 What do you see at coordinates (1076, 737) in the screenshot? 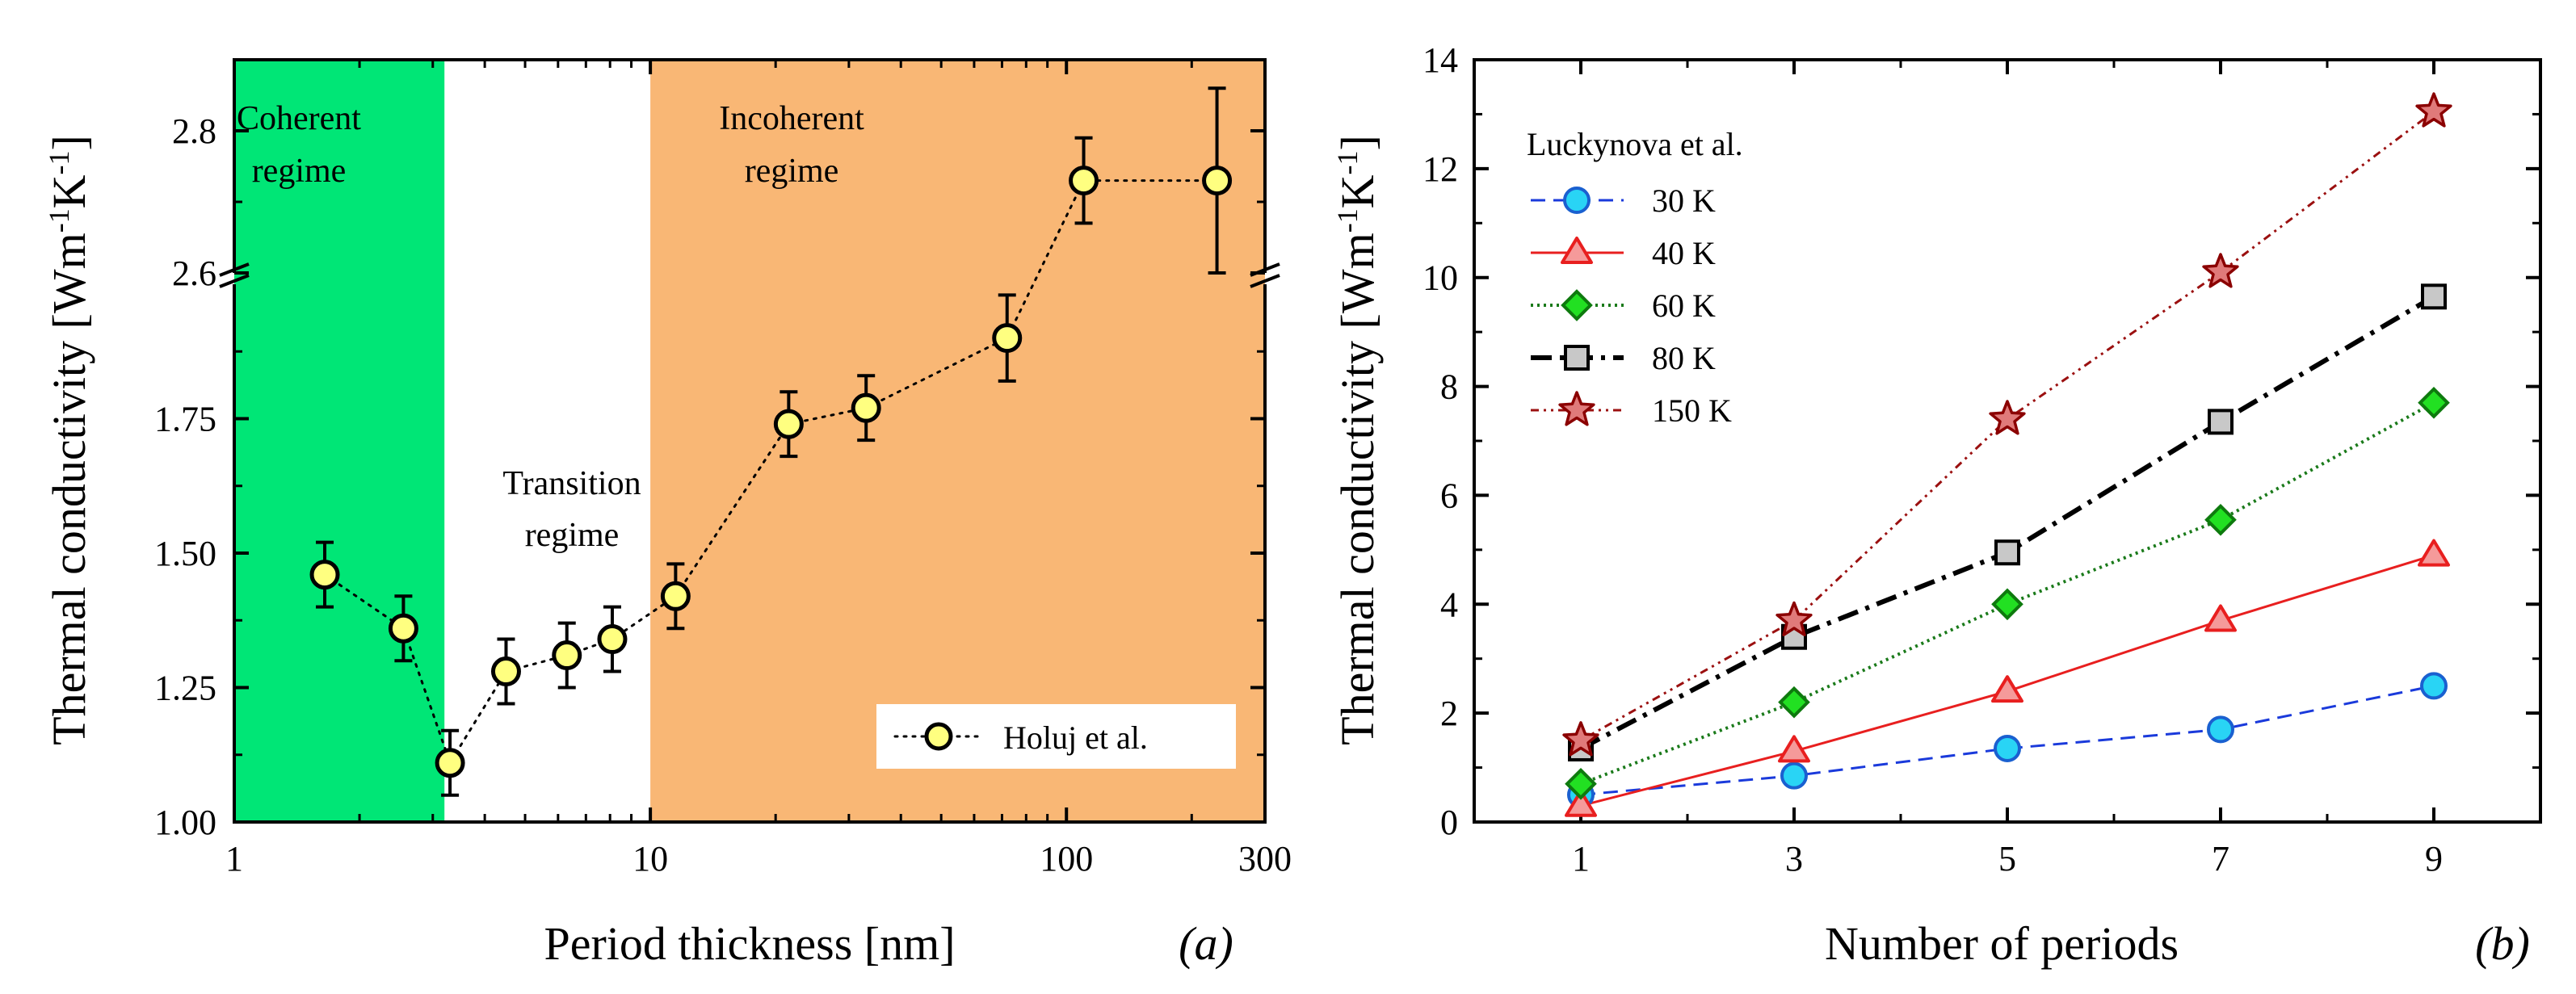
I see `legend-label: Holuj et al.` at bounding box center [1076, 737].